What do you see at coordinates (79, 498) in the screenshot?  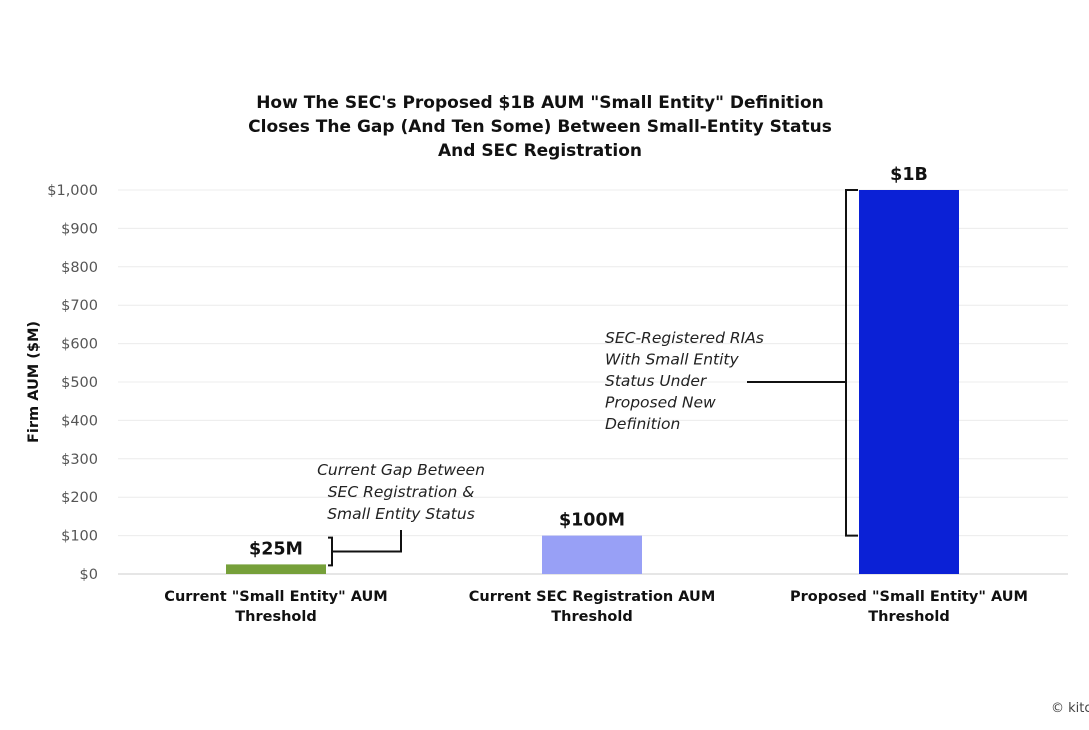 I see `y-tick-label: $200` at bounding box center [79, 498].